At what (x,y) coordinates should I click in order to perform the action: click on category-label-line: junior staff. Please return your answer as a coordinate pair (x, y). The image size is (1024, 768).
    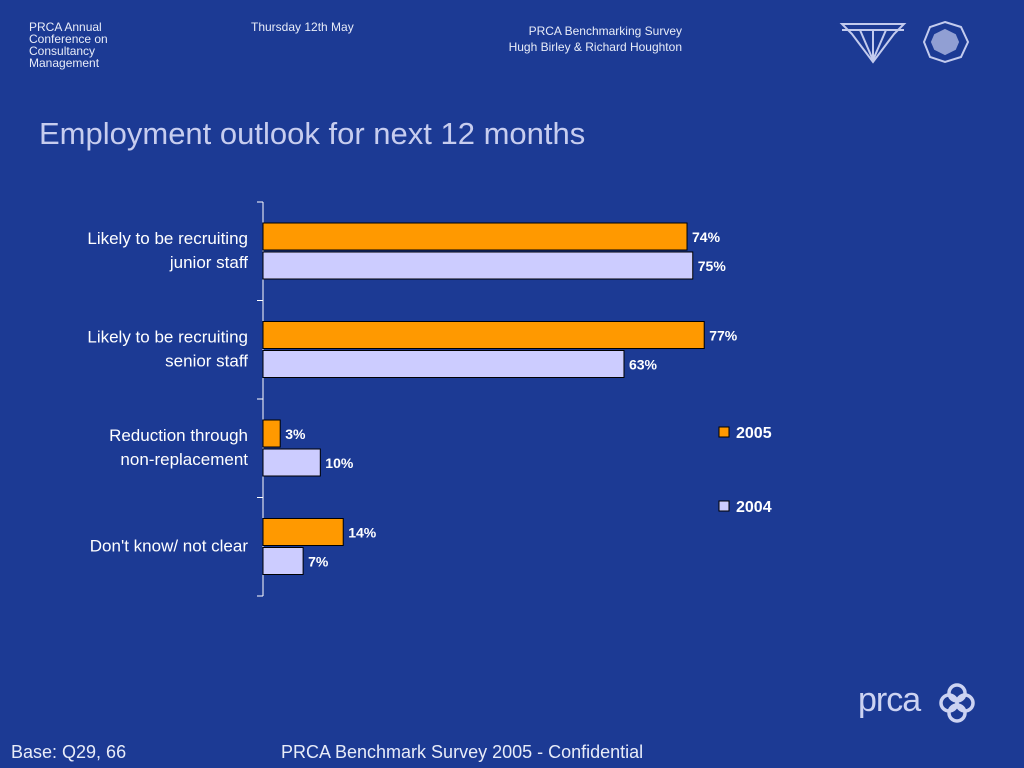
    Looking at the image, I should click on (208, 262).